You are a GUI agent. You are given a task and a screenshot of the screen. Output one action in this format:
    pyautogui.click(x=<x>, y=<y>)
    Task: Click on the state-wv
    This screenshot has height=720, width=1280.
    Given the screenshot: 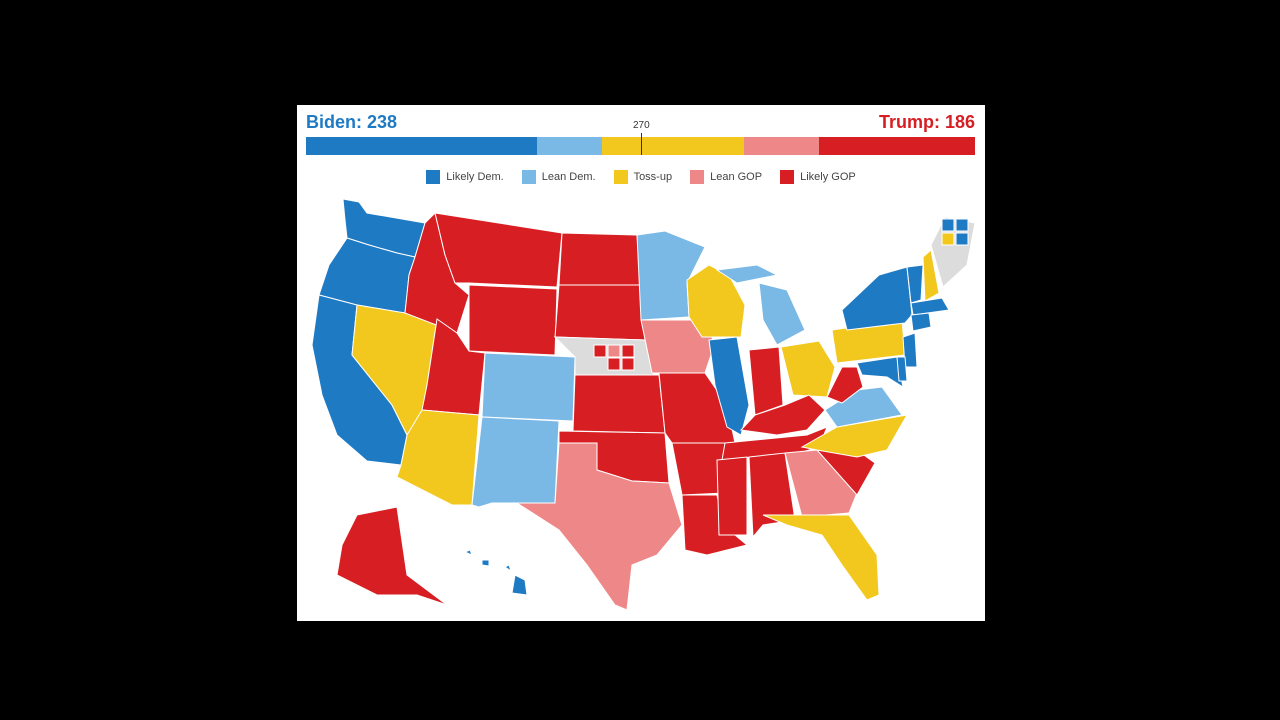 What is the action you would take?
    pyautogui.click(x=845, y=385)
    